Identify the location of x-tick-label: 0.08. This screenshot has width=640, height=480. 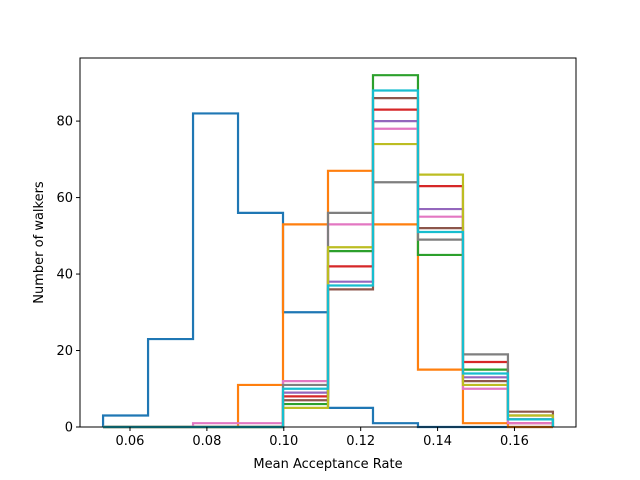
(206, 441).